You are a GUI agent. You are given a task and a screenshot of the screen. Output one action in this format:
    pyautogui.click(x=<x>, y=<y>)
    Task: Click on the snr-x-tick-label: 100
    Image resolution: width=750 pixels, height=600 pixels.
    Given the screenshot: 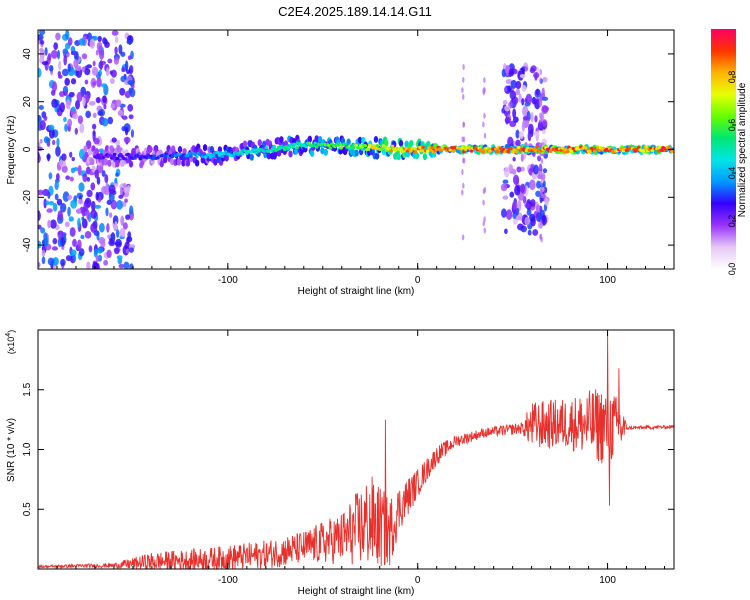 What is the action you would take?
    pyautogui.click(x=607, y=580)
    